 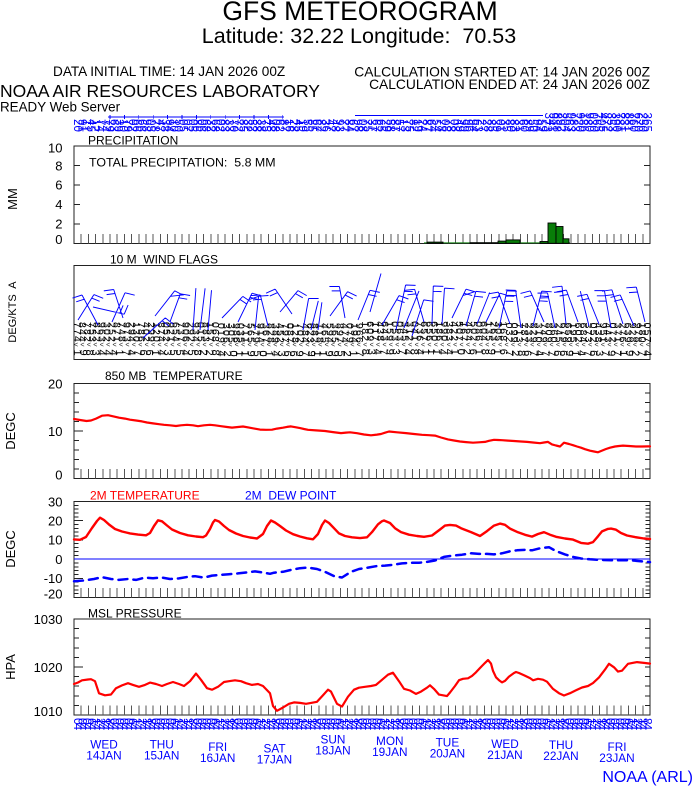 I want to click on svg-text: -20, so click(x=53, y=593).